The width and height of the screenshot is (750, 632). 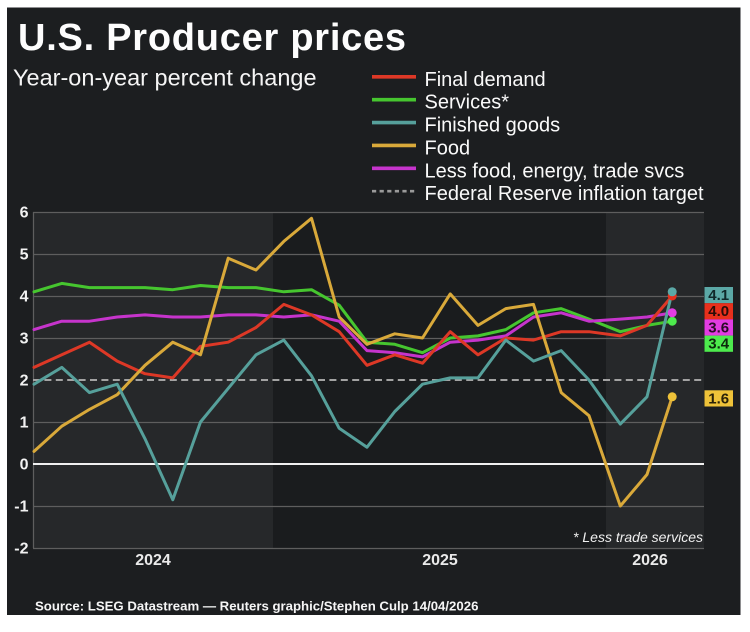 I want to click on svg-text: 1.6, so click(x=718, y=398).